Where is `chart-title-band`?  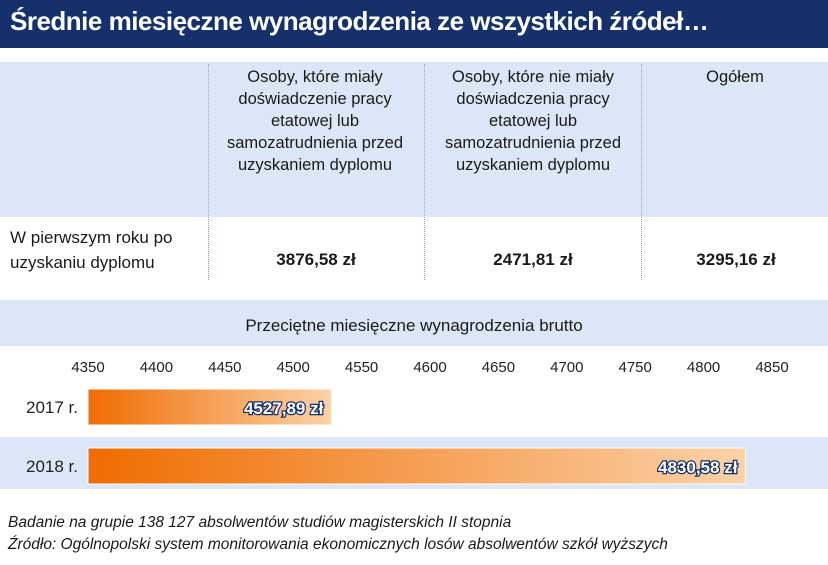 chart-title-band is located at coordinates (414, 323).